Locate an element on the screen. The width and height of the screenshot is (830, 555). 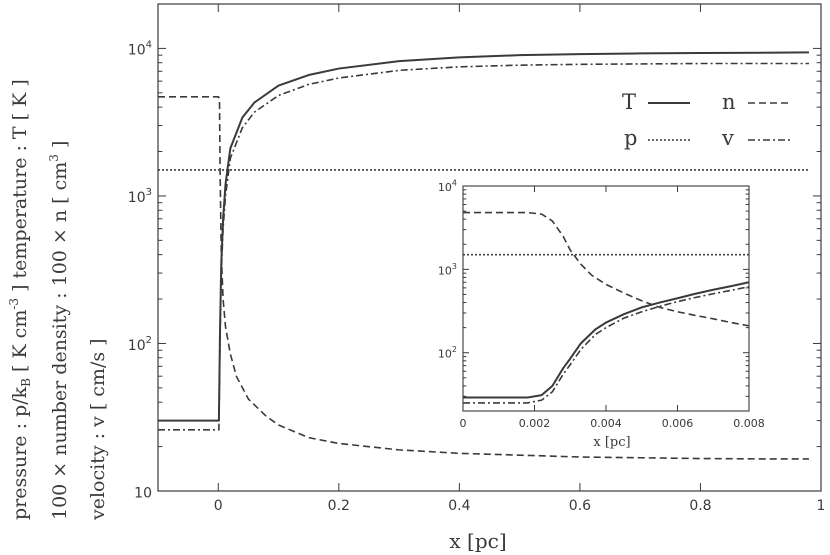
inset-x-tick-label: 0.006 is located at coordinates (678, 423).